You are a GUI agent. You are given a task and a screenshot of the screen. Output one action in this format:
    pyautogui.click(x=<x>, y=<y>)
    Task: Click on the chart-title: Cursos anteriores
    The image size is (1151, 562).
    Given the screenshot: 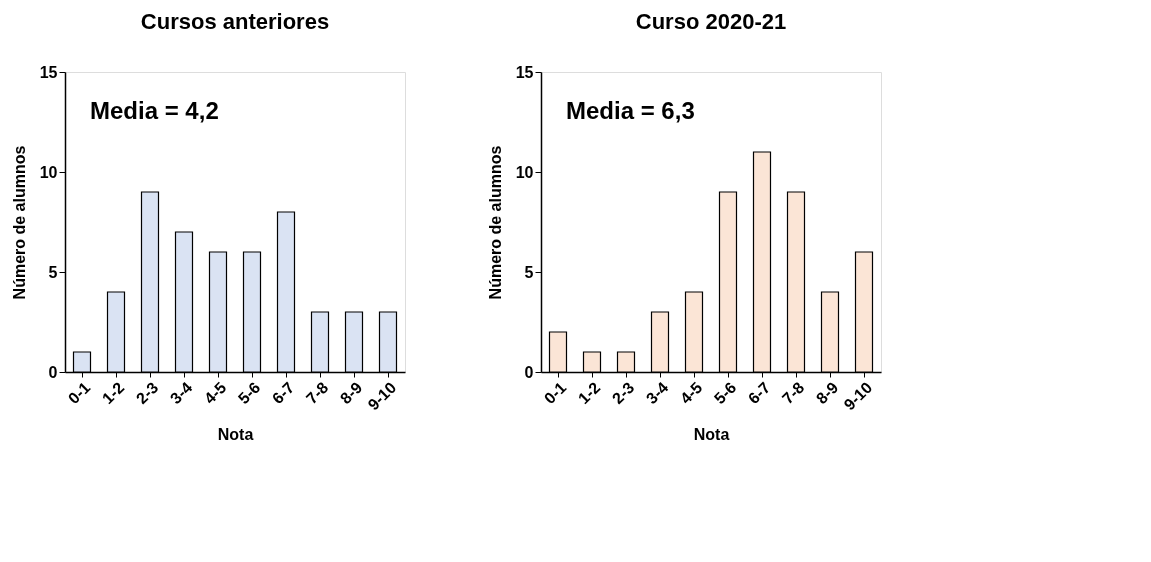 What is the action you would take?
    pyautogui.click(x=235, y=21)
    